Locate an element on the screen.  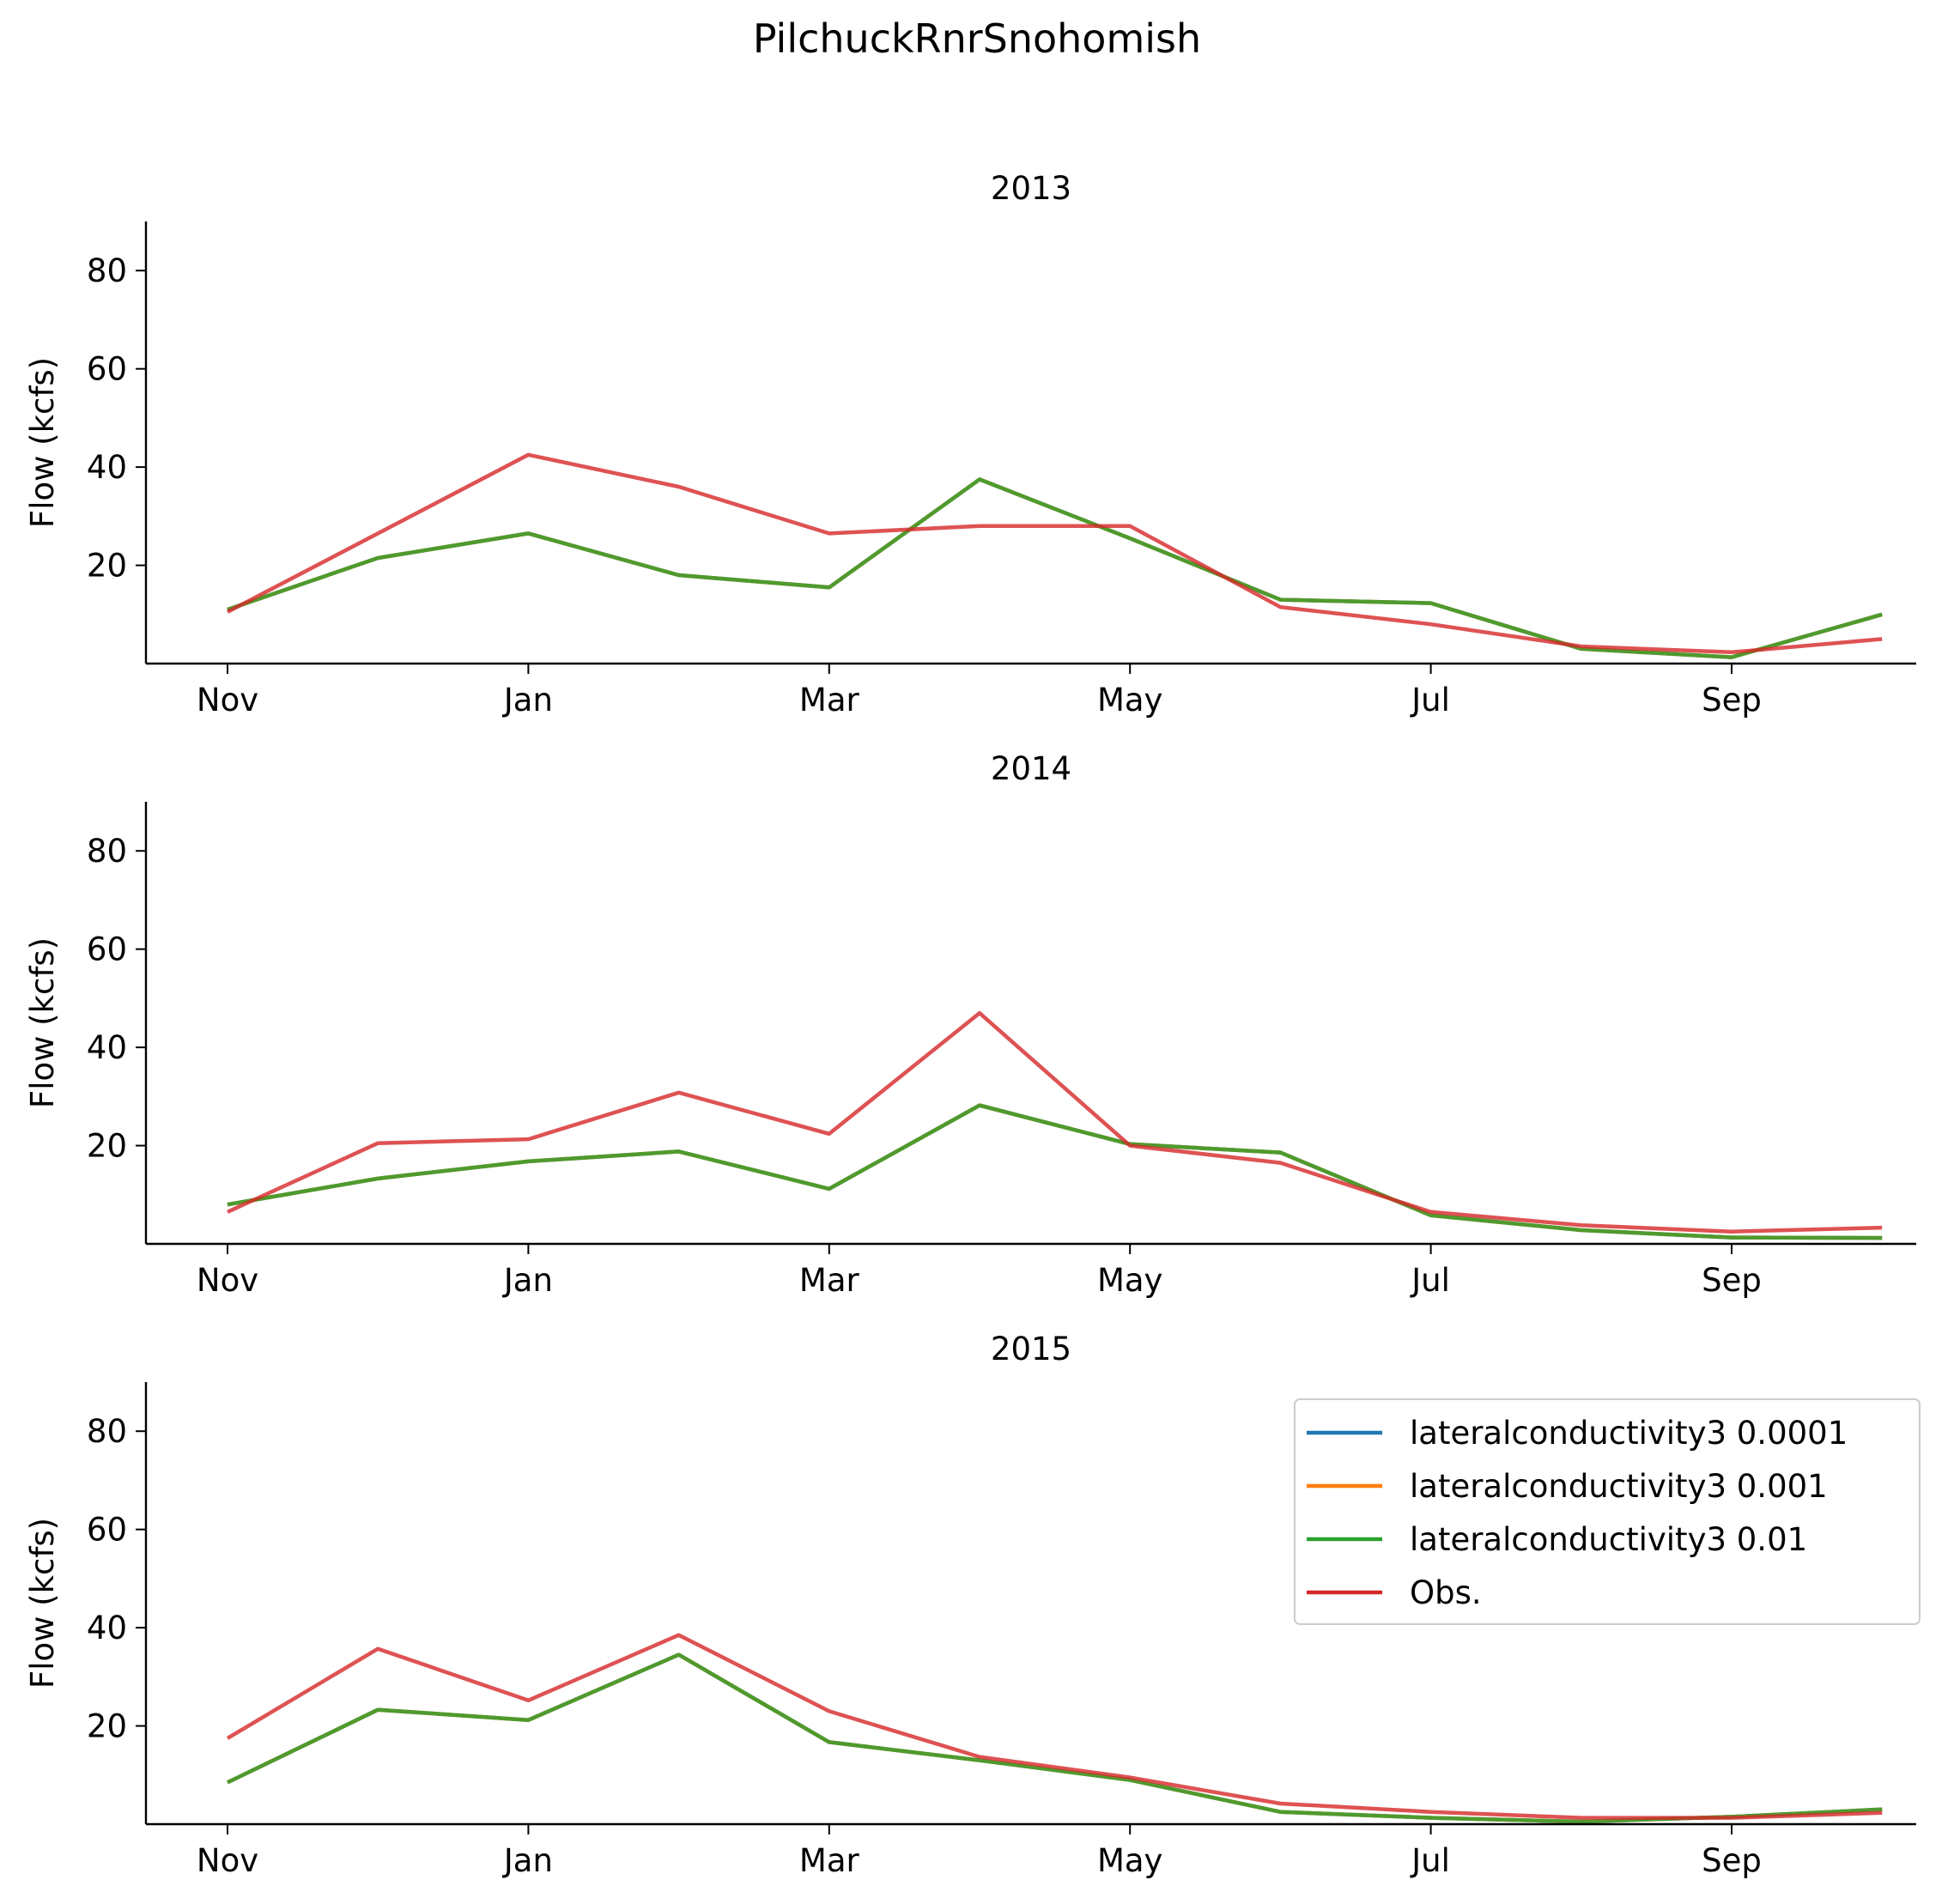
legend-label: Obs. is located at coordinates (1446, 1593).